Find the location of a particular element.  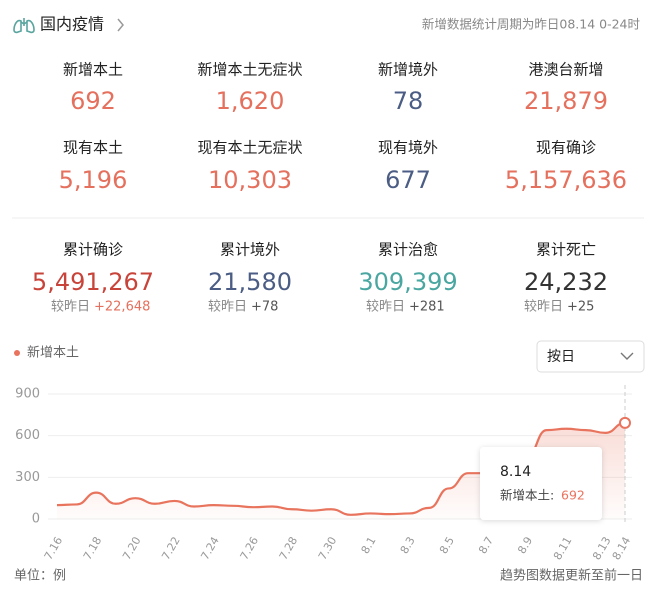

dropdown is located at coordinates (590, 356).